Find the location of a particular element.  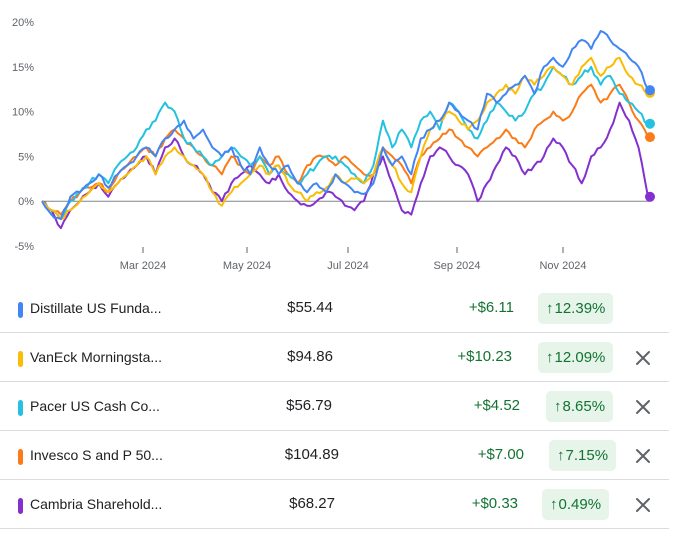

y-tick-label: 15% is located at coordinates (23, 68).